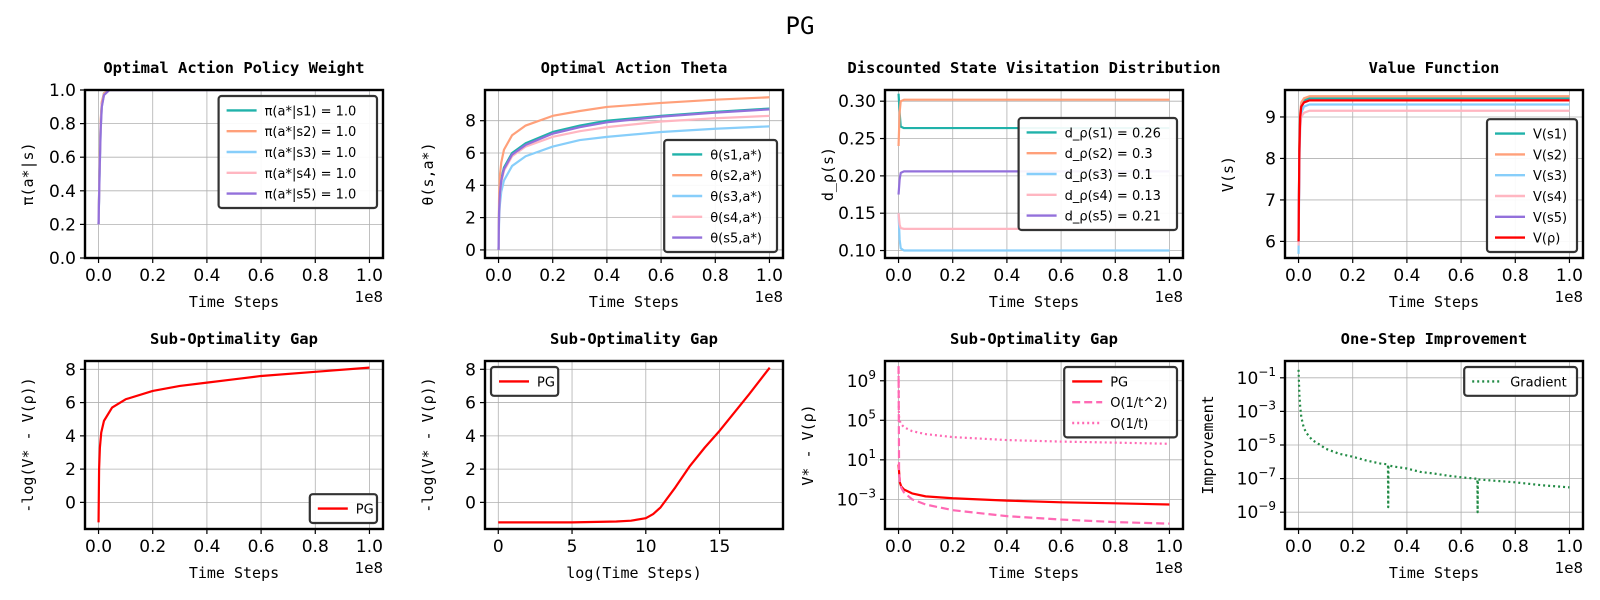 The width and height of the screenshot is (1600, 600). What do you see at coordinates (1256, 478) in the screenshot?
I see `y-tick-label: 10⁻⁷` at bounding box center [1256, 478].